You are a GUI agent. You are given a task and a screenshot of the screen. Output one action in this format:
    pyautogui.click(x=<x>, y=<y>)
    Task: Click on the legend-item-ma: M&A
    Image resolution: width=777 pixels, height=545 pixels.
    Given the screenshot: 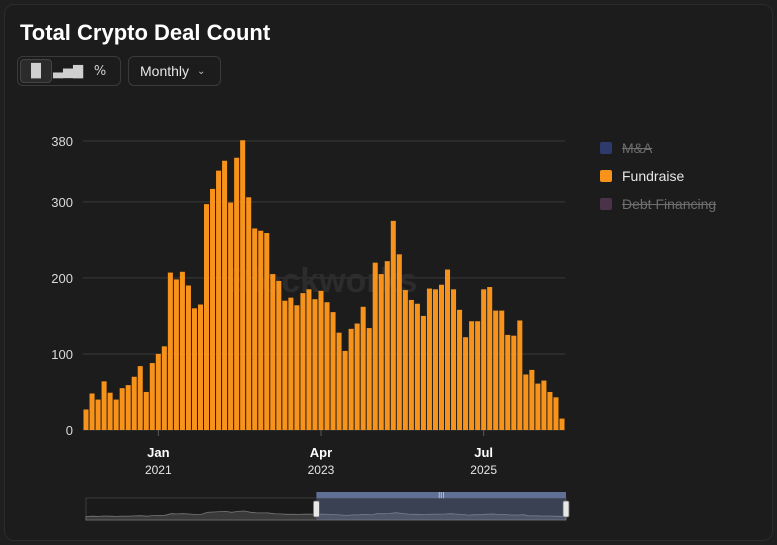 What is the action you would take?
    pyautogui.click(x=658, y=148)
    